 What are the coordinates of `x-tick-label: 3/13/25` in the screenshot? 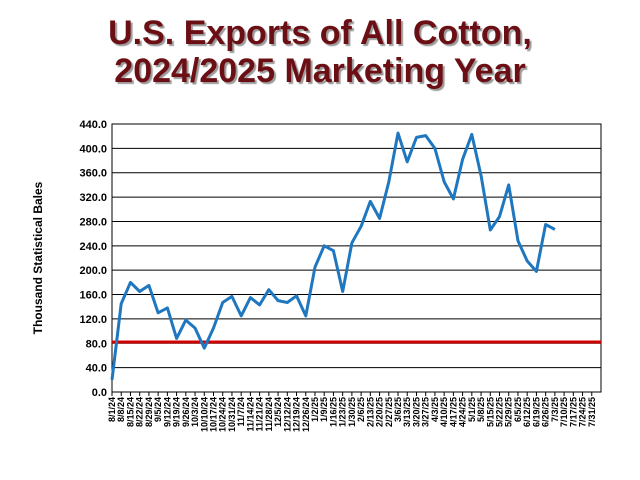 It's located at (407, 412).